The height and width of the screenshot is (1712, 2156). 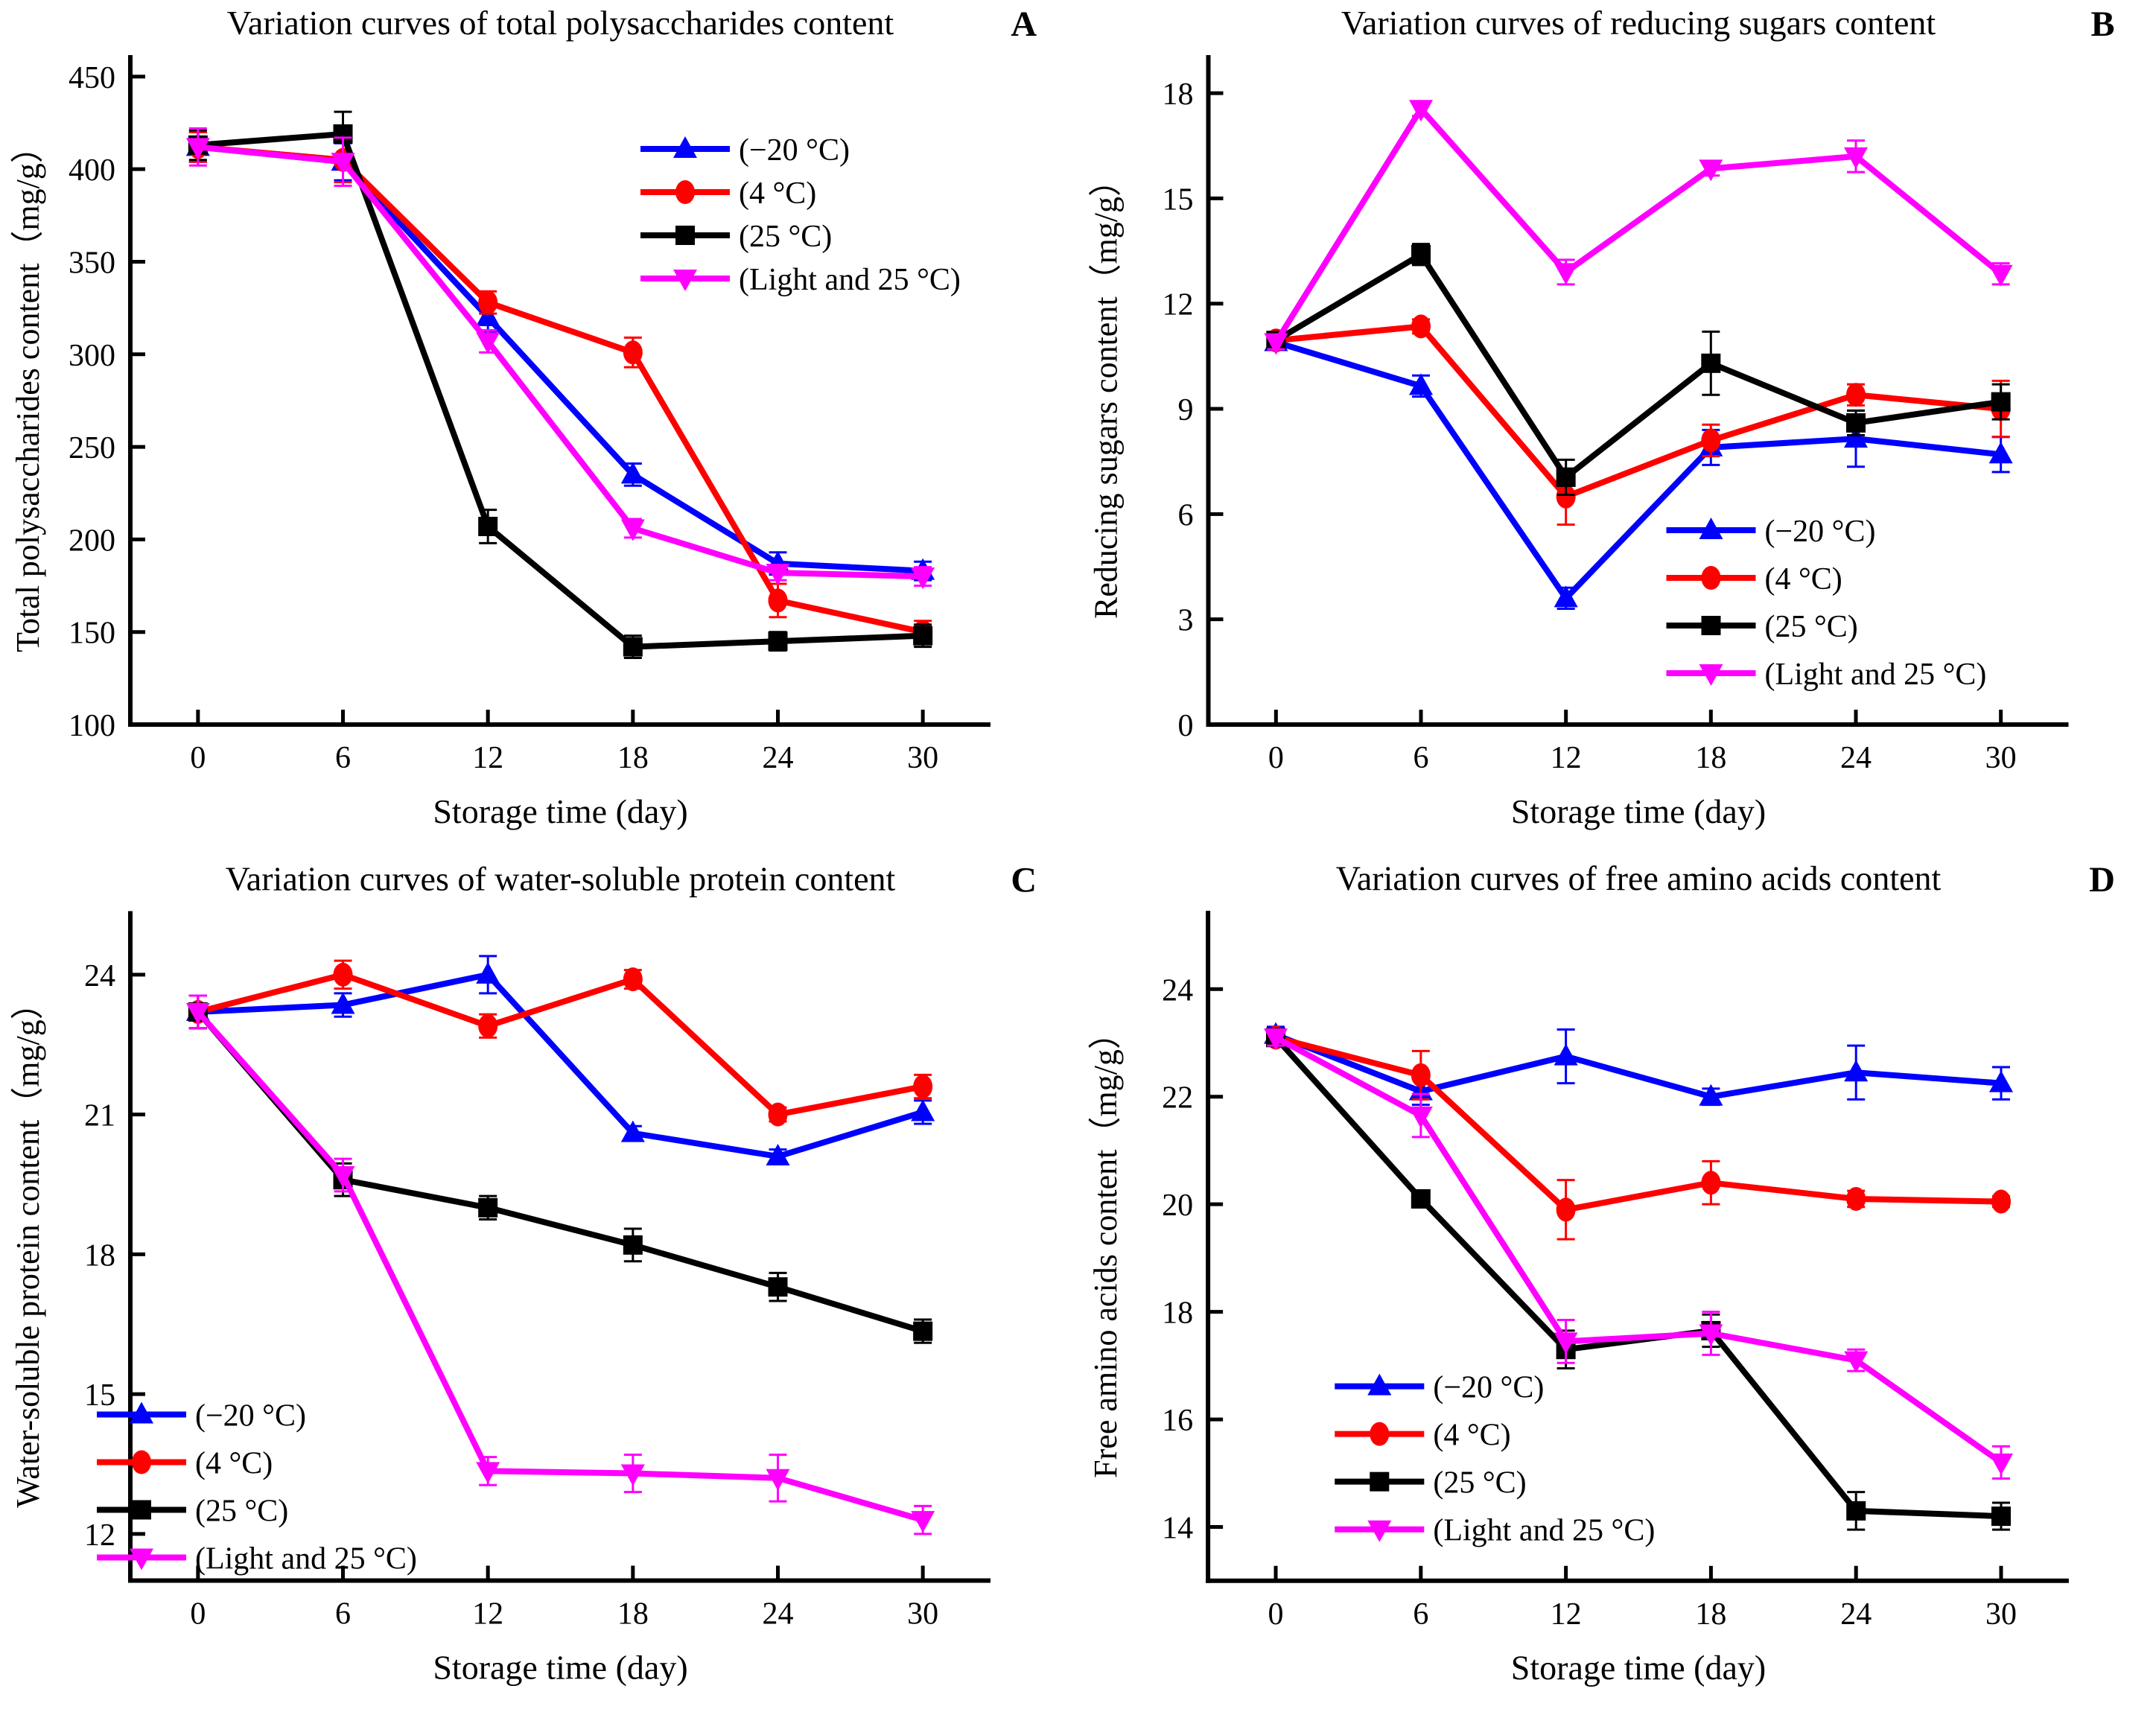 What do you see at coordinates (100, 1116) in the screenshot?
I see `y-tick-label: 21` at bounding box center [100, 1116].